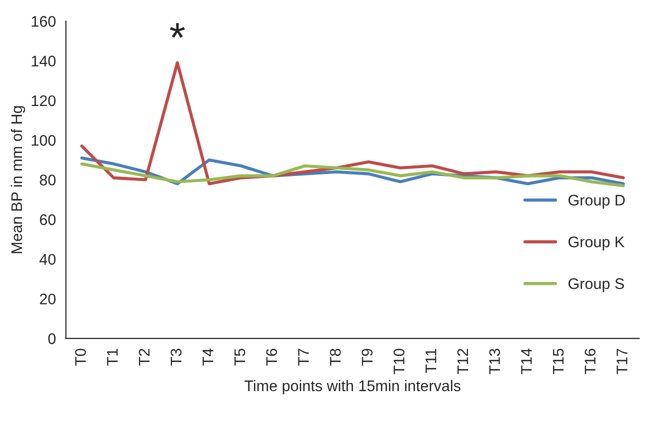 The height and width of the screenshot is (423, 659). I want to click on x-tick-label: T5, so click(240, 357).